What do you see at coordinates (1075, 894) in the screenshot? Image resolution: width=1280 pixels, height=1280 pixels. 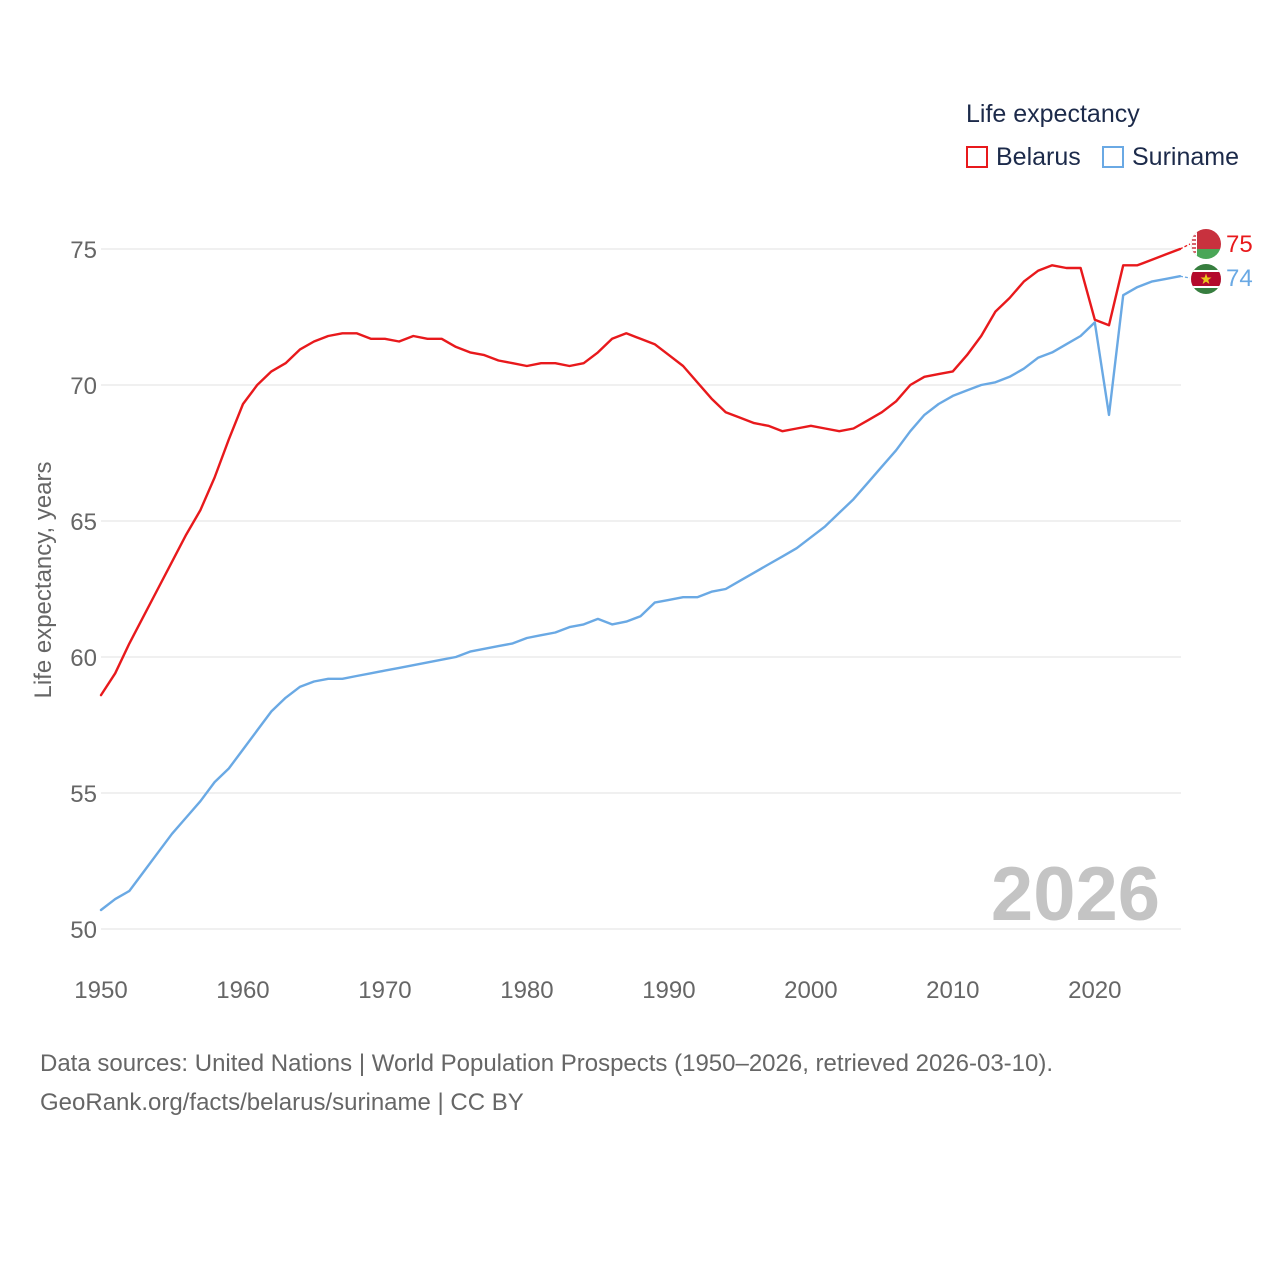 I see `year-watermark: 2026` at bounding box center [1075, 894].